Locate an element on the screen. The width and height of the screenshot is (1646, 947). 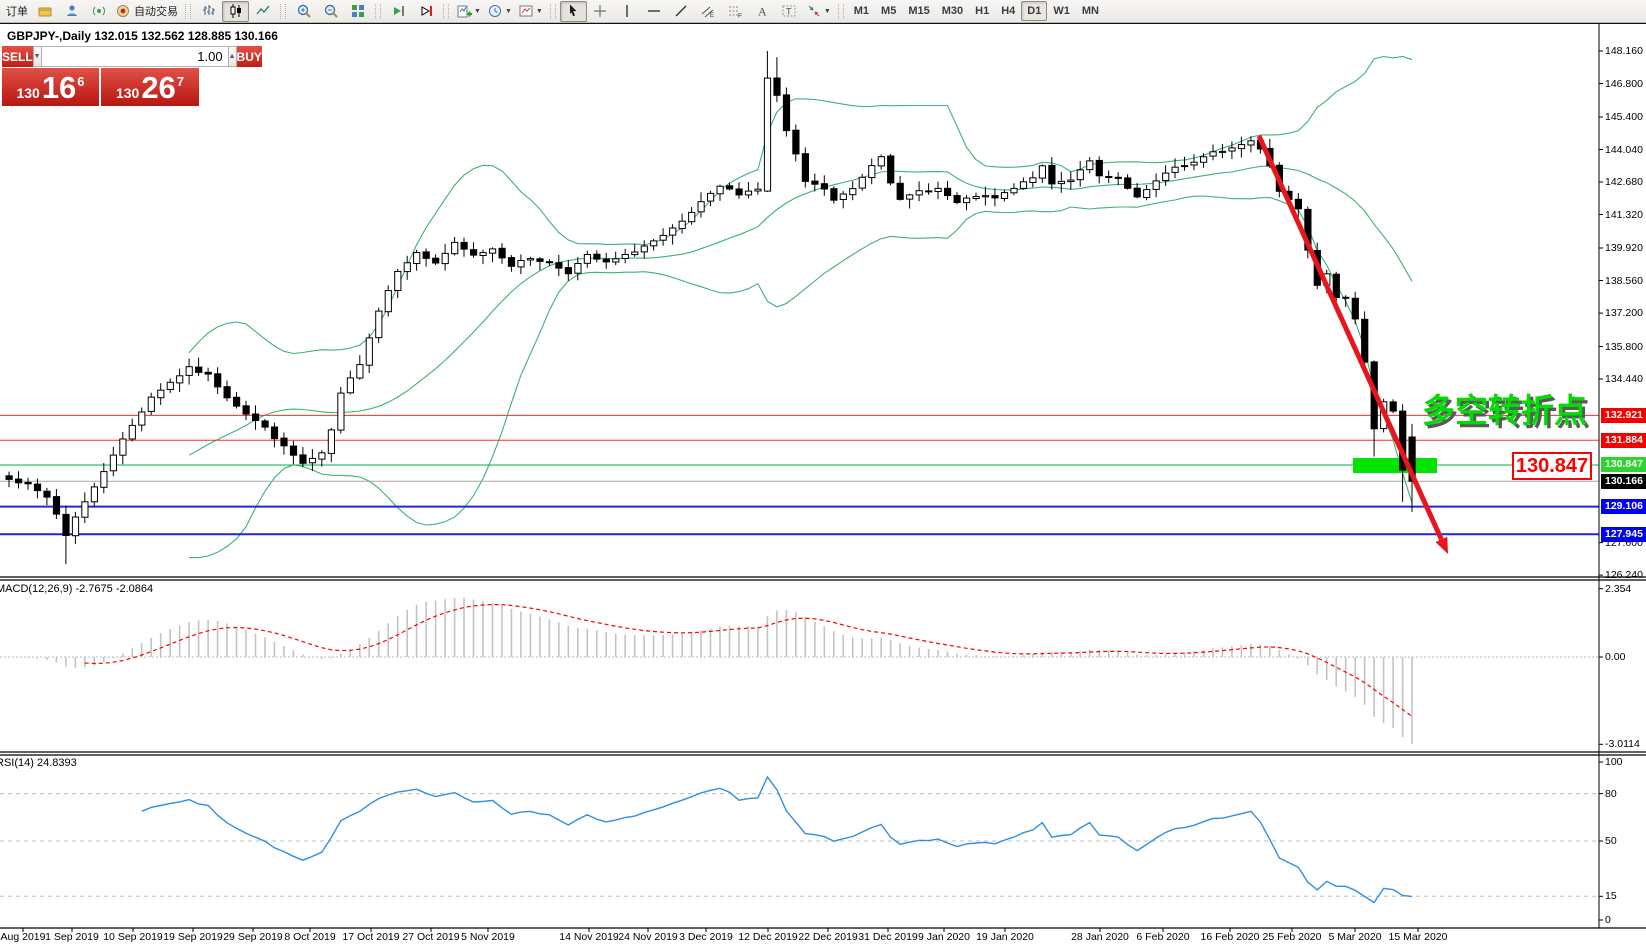
price-axis-label: 146.800 is located at coordinates (1624, 83).